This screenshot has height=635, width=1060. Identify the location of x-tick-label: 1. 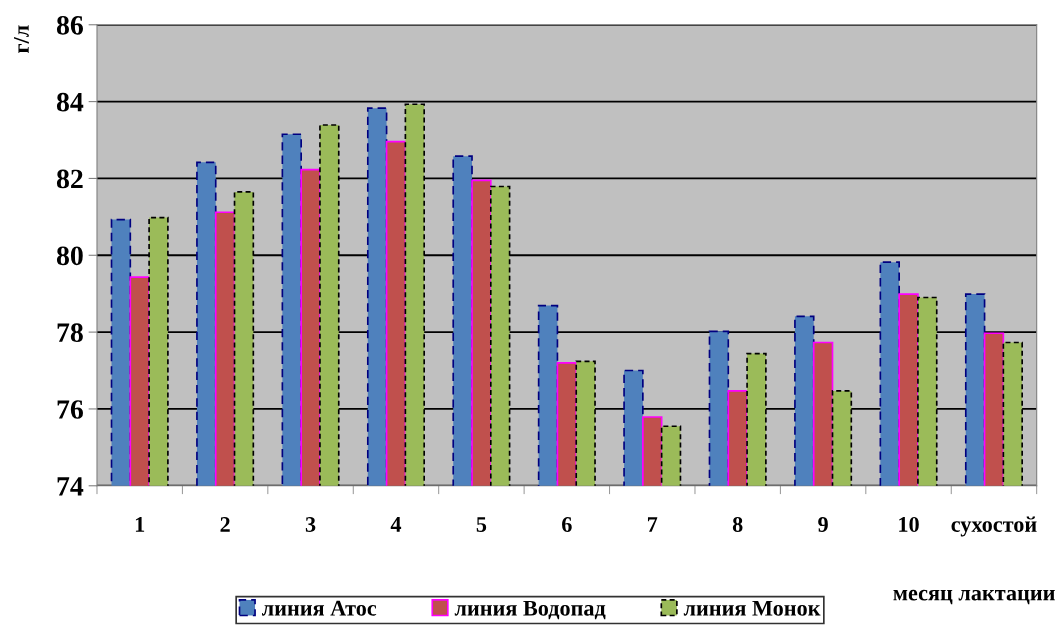
(140, 524).